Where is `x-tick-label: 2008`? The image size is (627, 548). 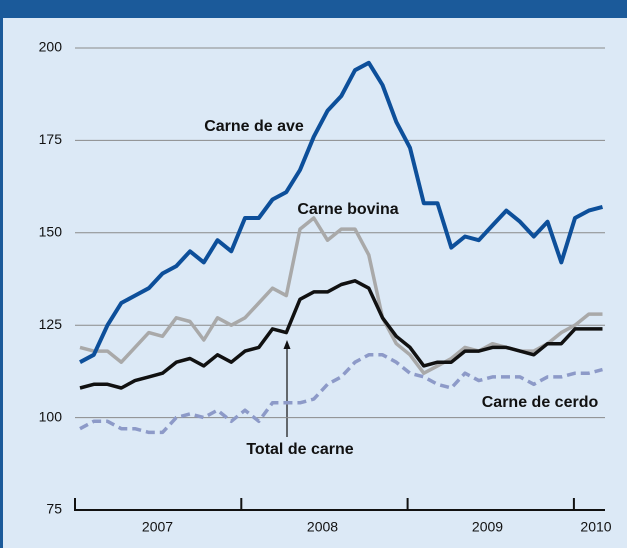
x-tick-label: 2008 is located at coordinates (322, 527).